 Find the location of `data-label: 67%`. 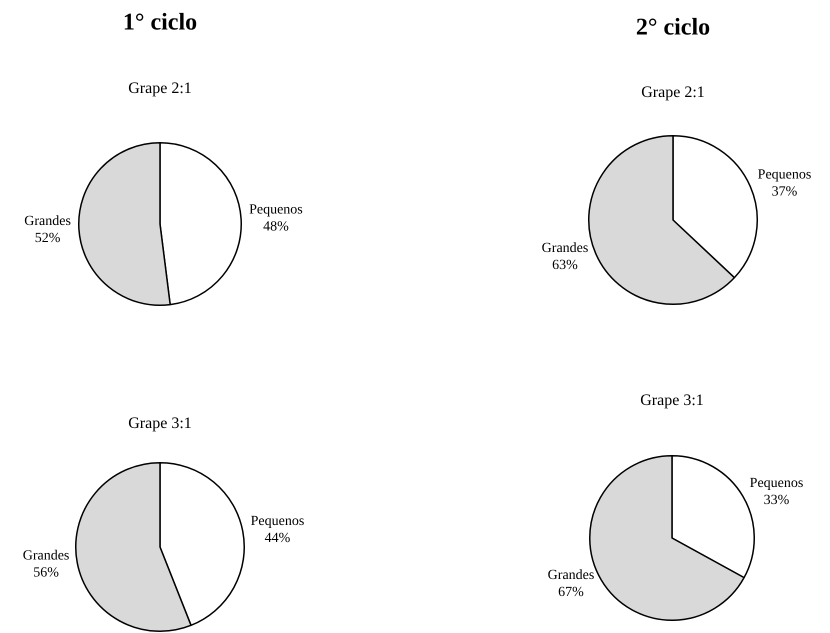

data-label: 67% is located at coordinates (571, 592).